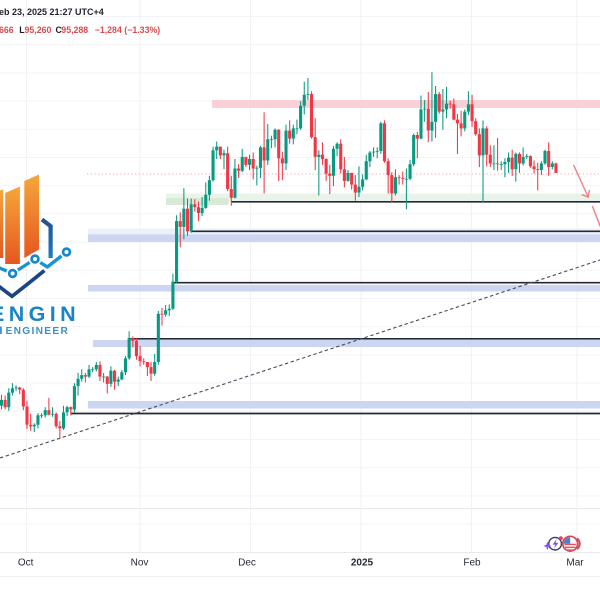 This screenshot has height=600, width=600. Describe the element at coordinates (74, 30) in the screenshot. I see `svg-text: 95,288` at that location.